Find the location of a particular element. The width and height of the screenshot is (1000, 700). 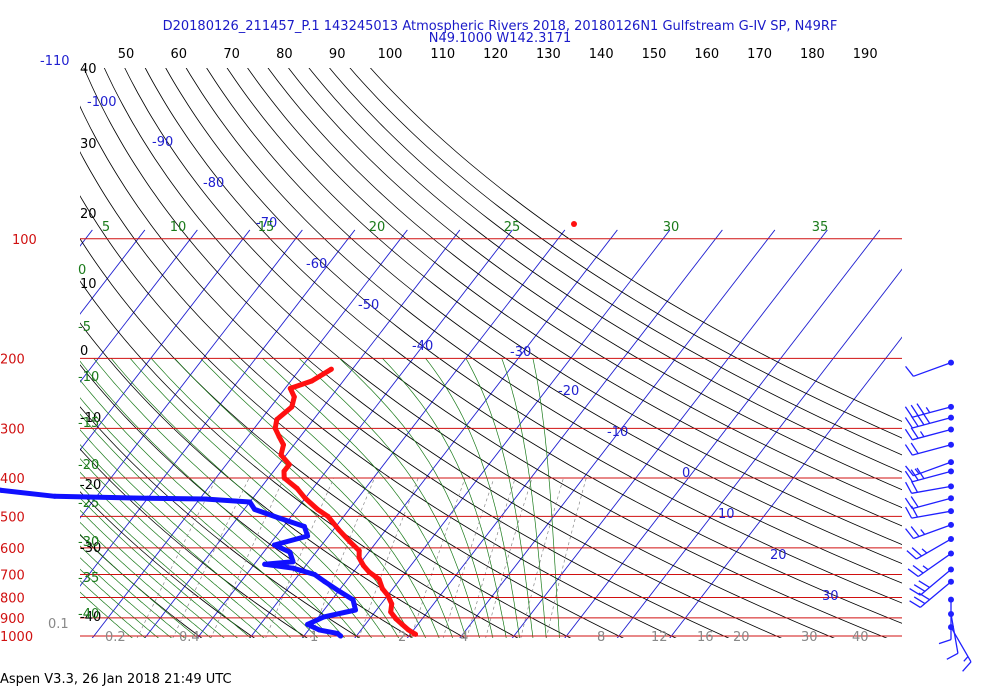

top-axis-label: 140 is located at coordinates (601, 54).